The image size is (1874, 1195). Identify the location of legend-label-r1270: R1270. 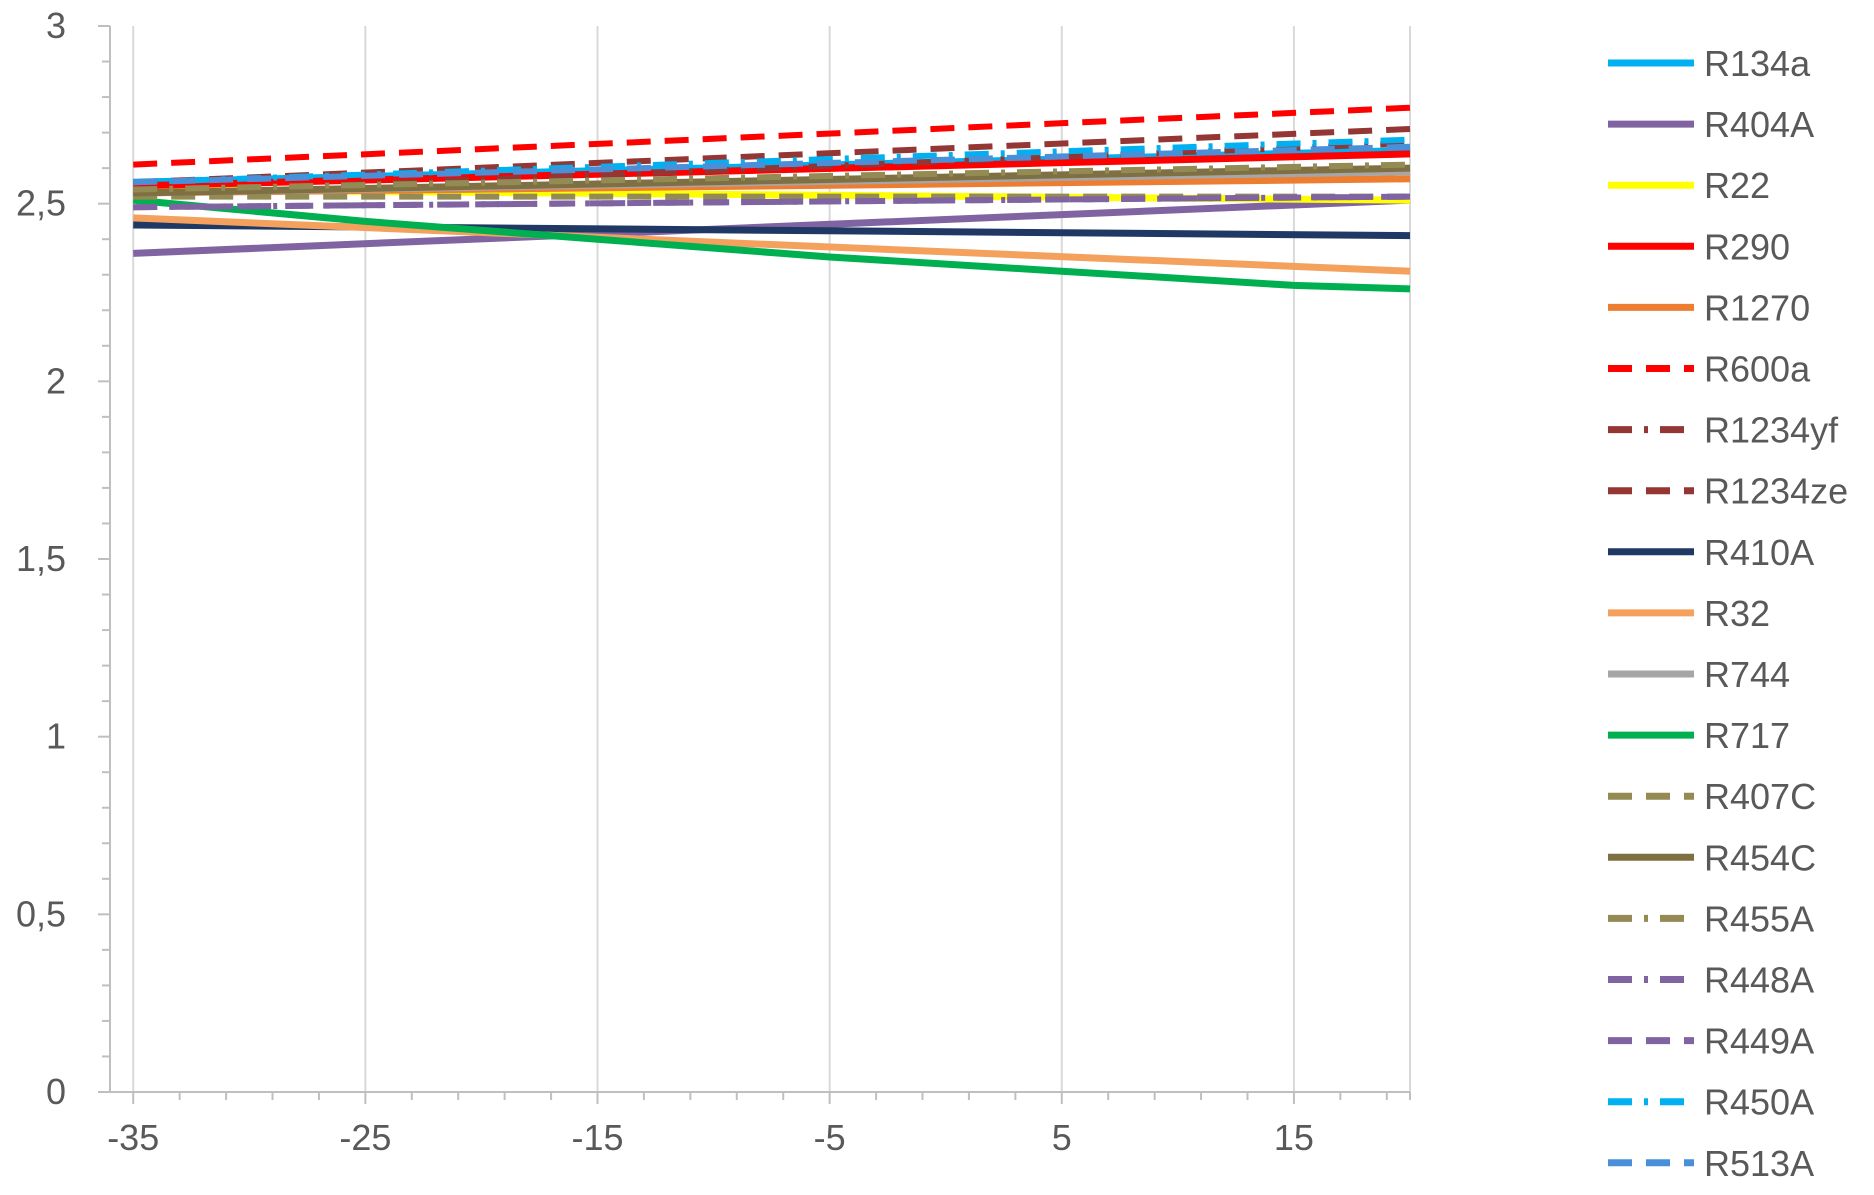
(1757, 307).